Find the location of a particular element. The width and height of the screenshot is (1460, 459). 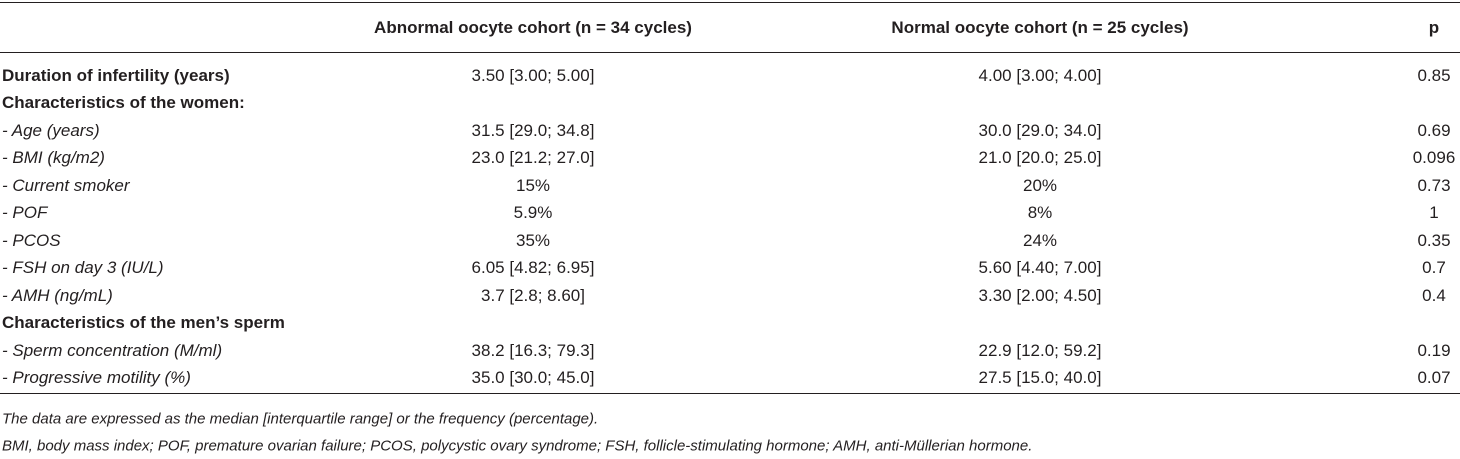

cell: 5.60 [4.40; 7.00] is located at coordinates (1040, 268).